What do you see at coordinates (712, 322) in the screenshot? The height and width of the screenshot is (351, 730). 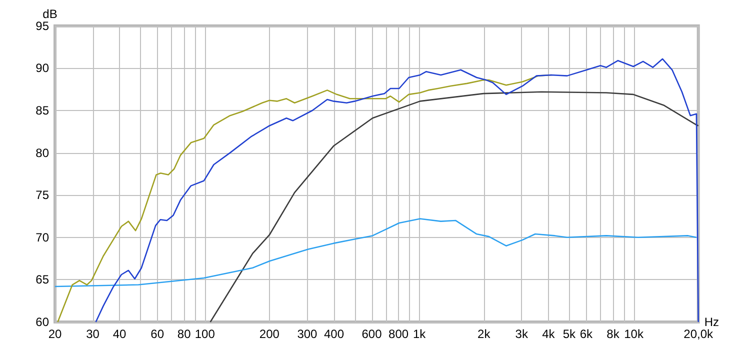 I see `x-axis-title: Hz` at bounding box center [712, 322].